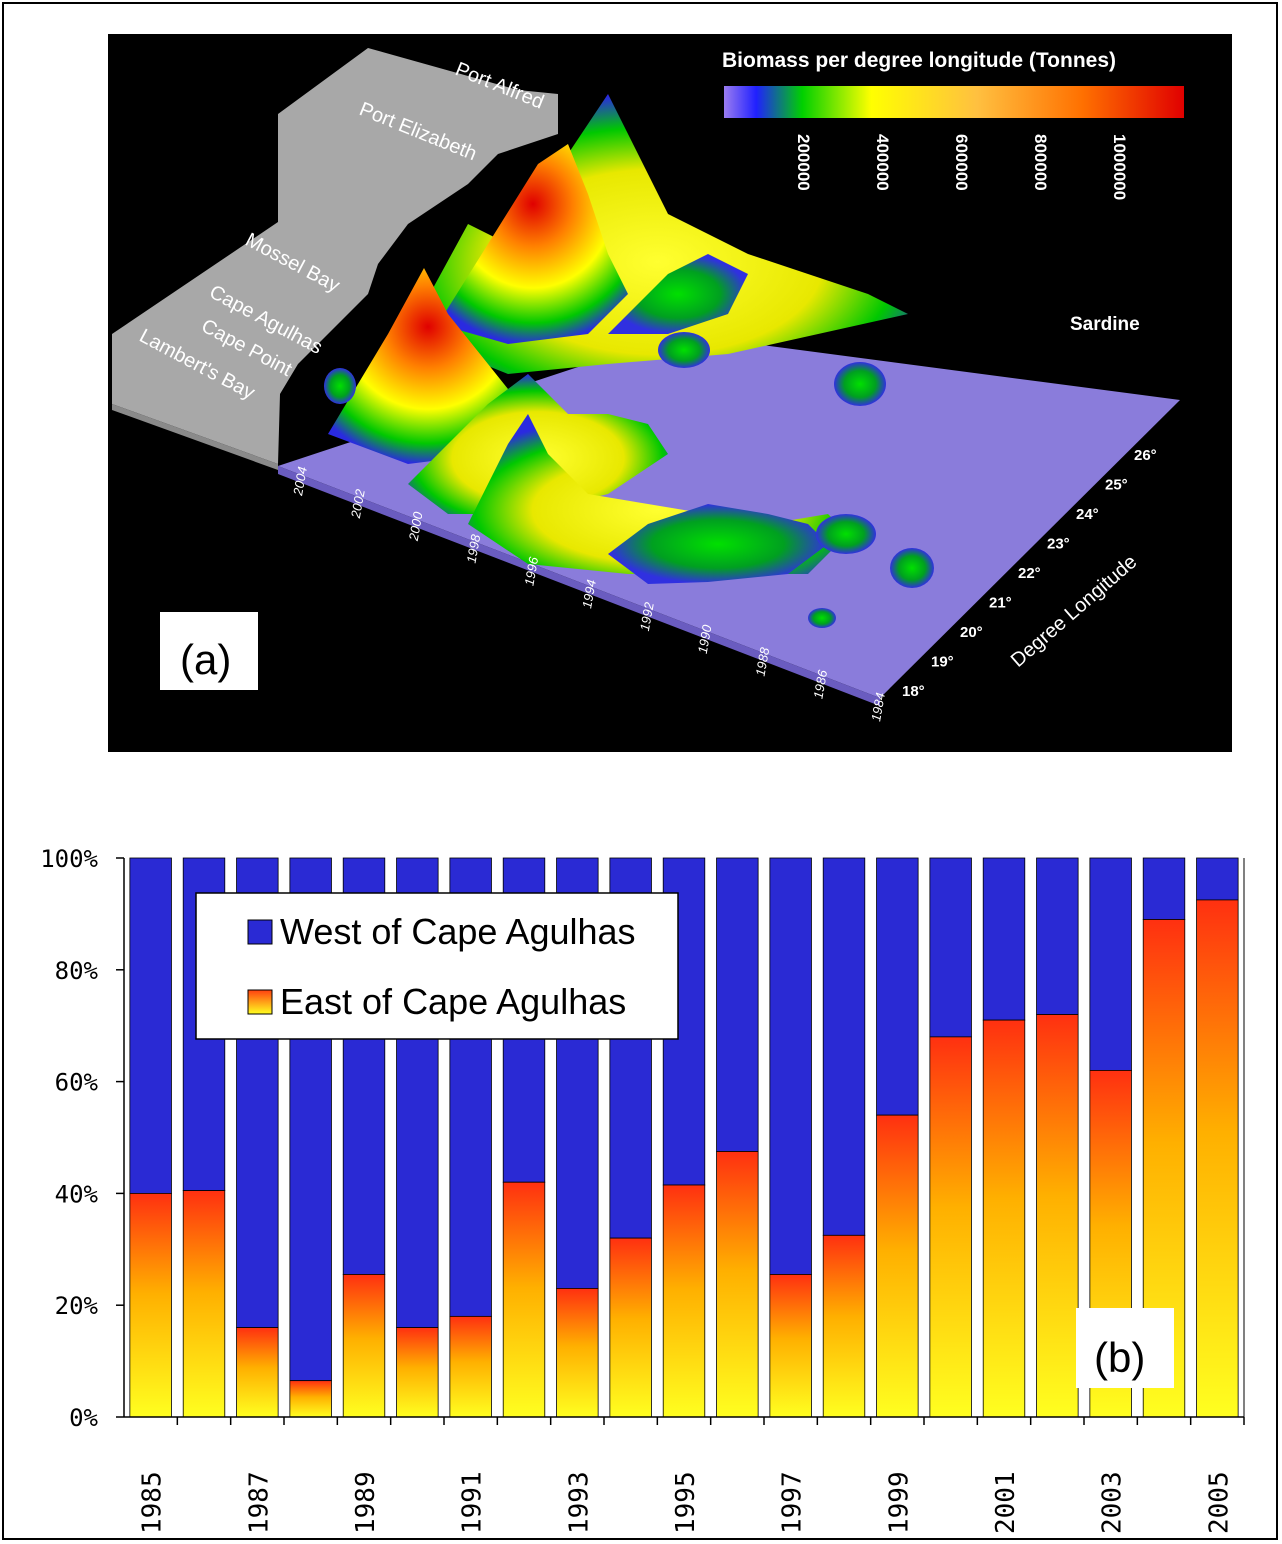 The width and height of the screenshot is (1282, 1544). I want to click on x-tick-label: 2005, so click(1219, 1502).